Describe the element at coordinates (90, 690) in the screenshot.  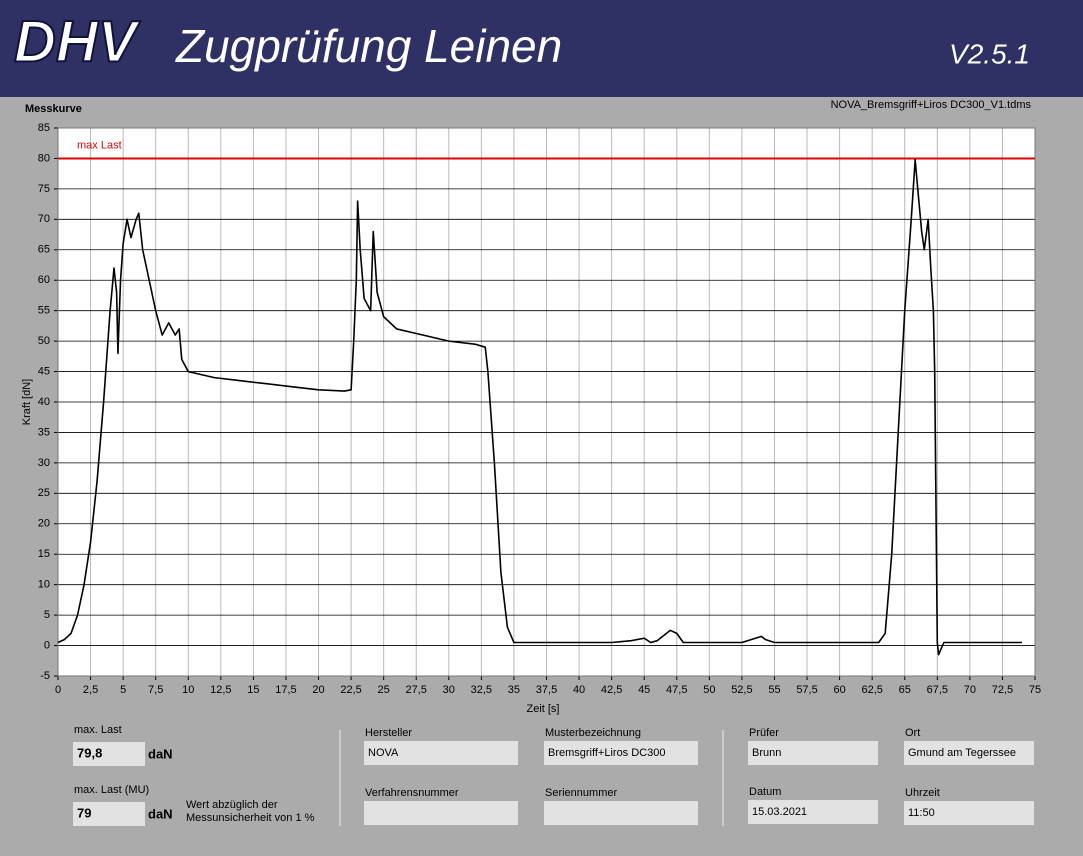
I see `x-tick-label: 2,5` at that location.